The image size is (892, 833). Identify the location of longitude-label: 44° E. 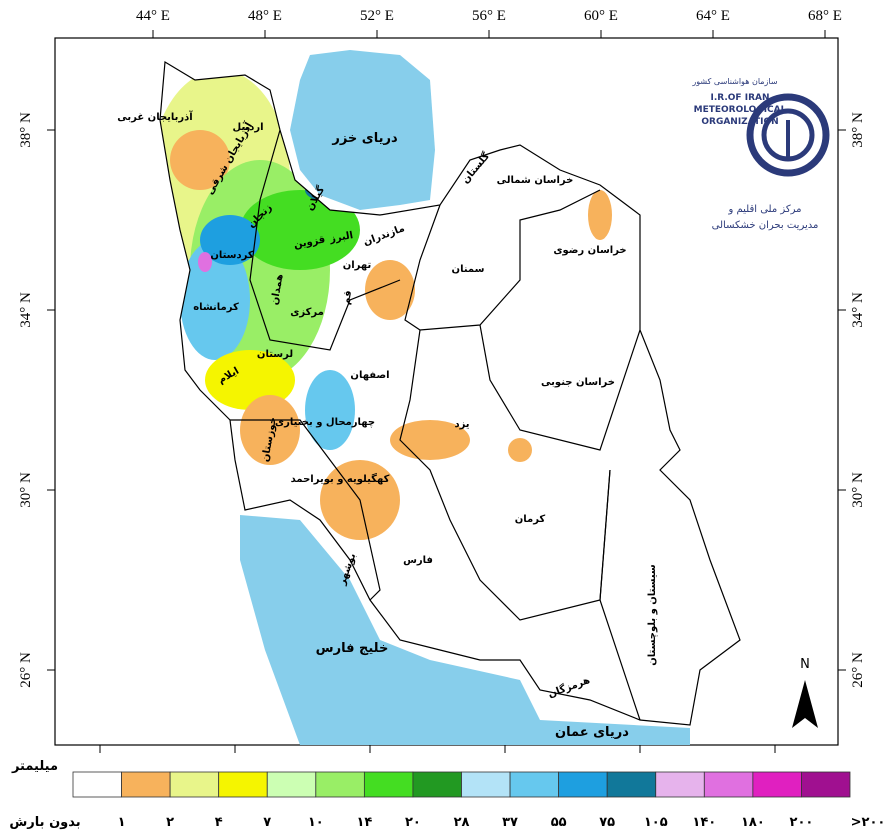
(153, 16).